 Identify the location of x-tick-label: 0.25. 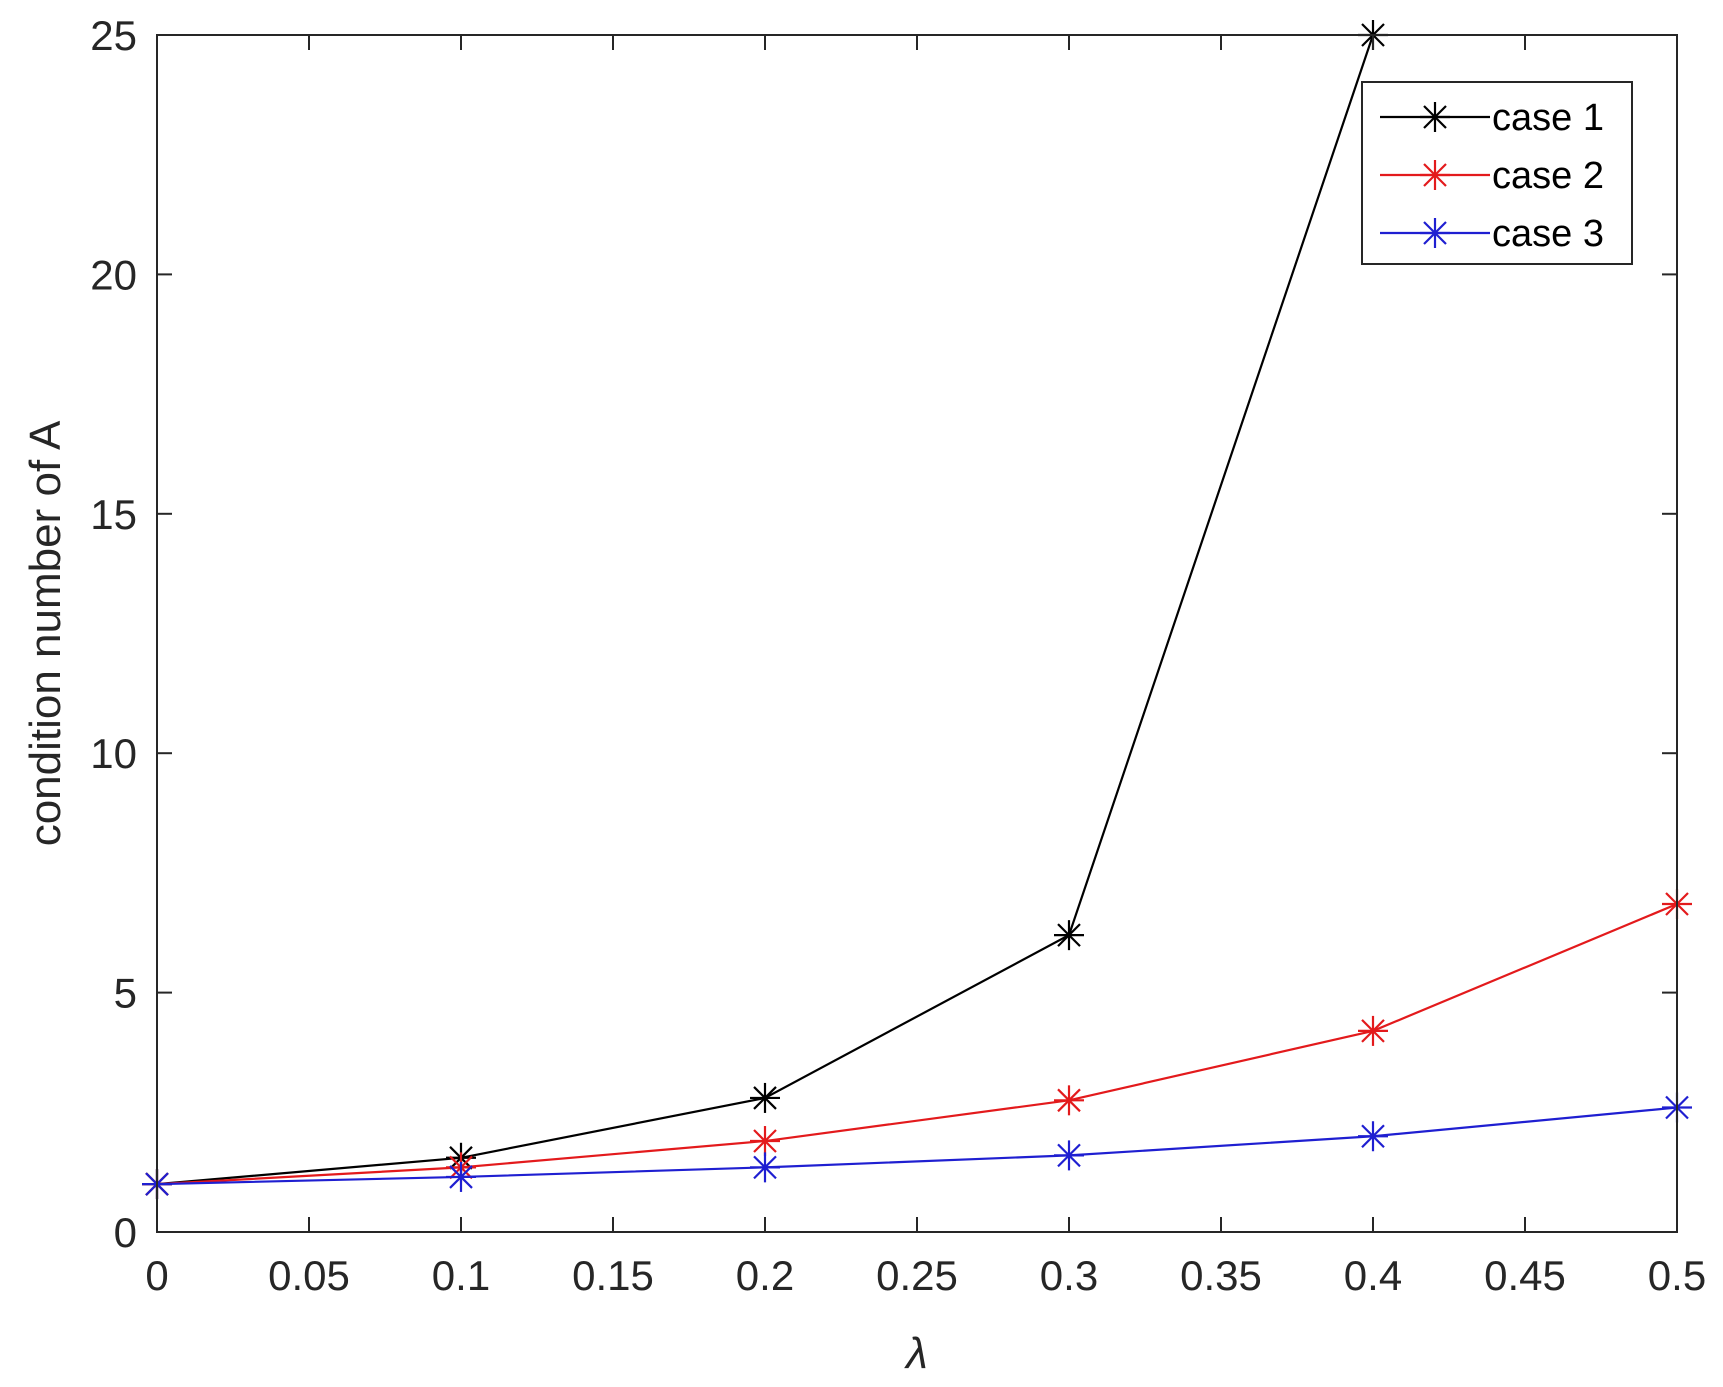
(917, 1275).